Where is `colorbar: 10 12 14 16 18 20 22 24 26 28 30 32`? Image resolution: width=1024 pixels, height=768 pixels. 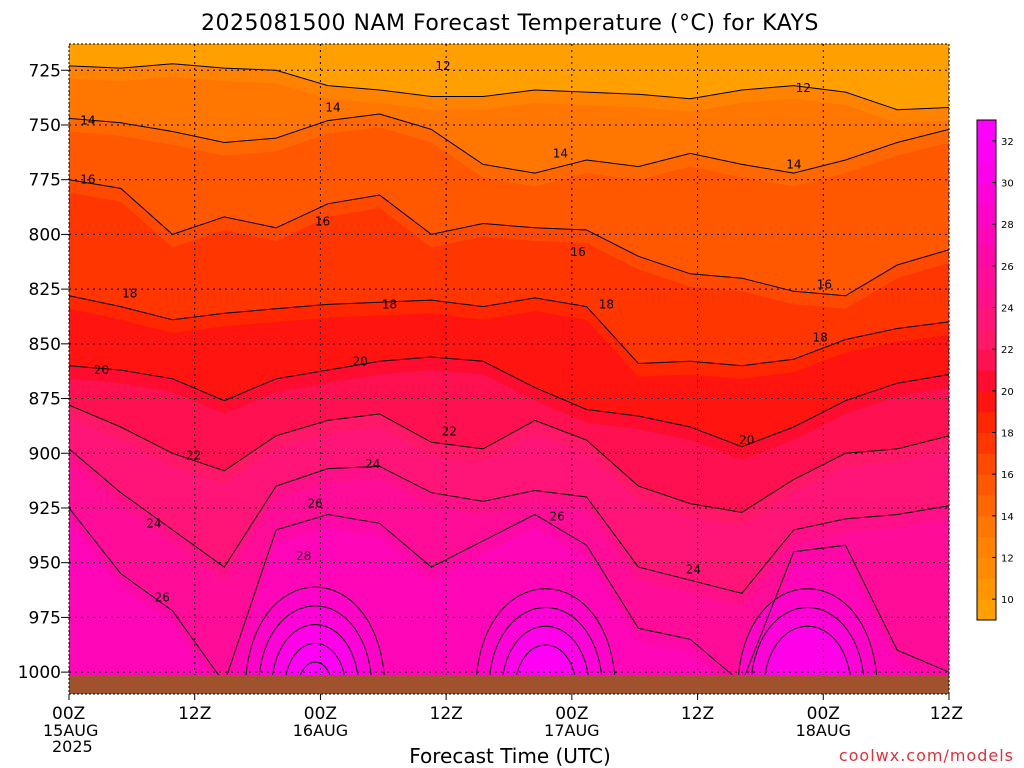
colorbar: 10 12 14 16 18 20 22 24 26 28 30 32 is located at coordinates (995, 370).